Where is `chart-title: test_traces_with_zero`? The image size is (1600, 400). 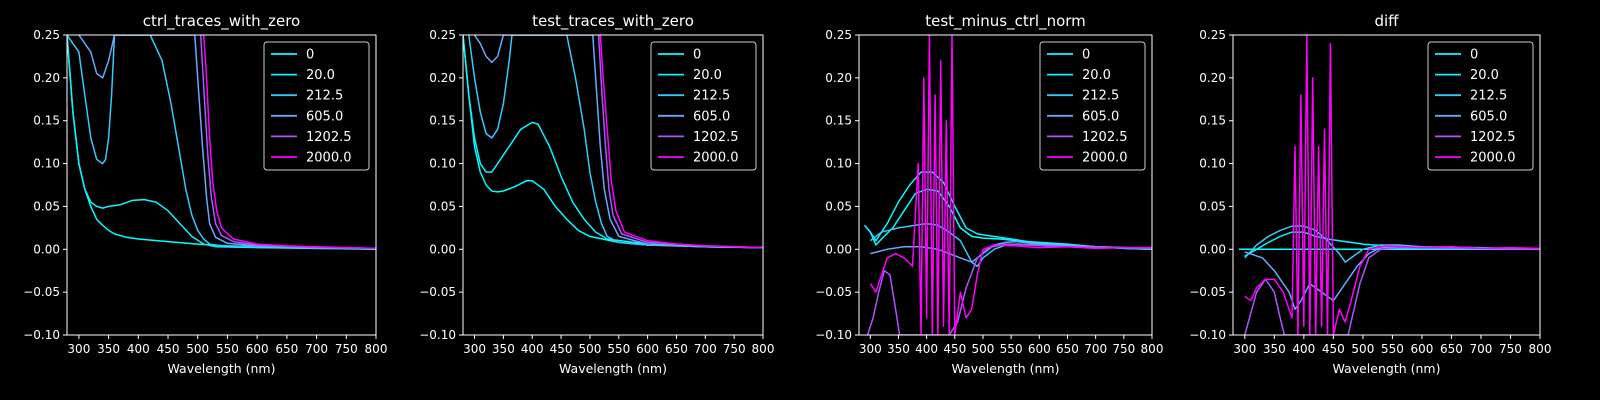
chart-title: test_traces_with_zero is located at coordinates (613, 21).